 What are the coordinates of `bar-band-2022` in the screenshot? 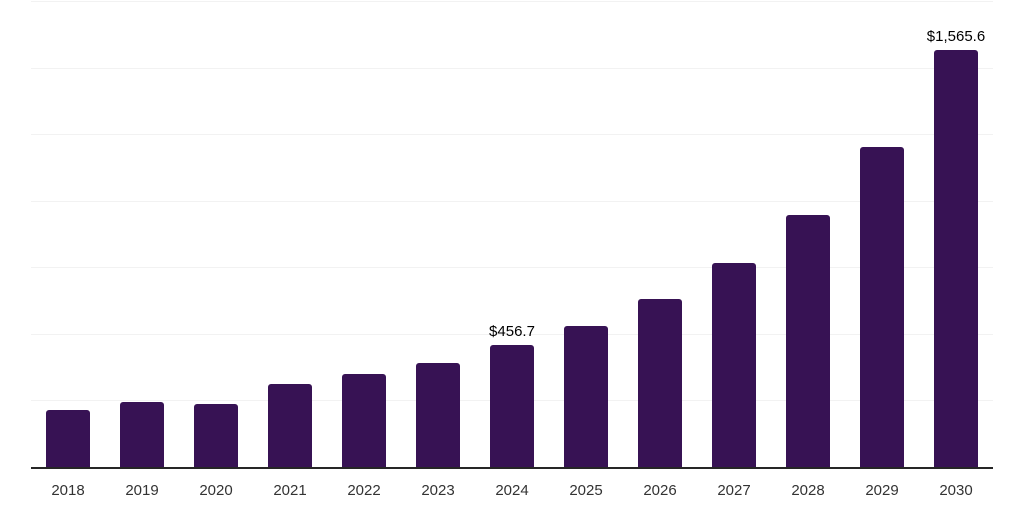 It's located at (364, 234).